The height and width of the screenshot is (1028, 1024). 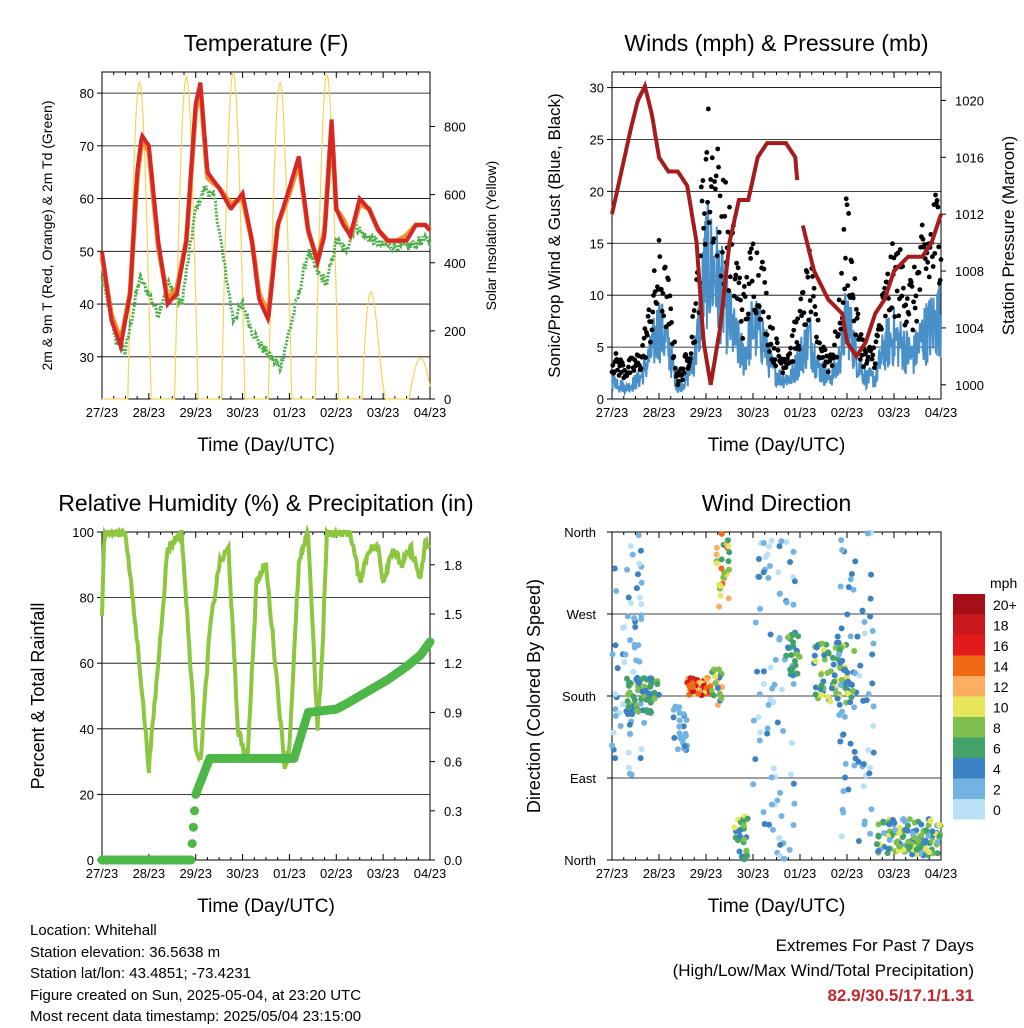 I want to click on y-axis-label: Direction (Colored By Speed), so click(x=534, y=696).